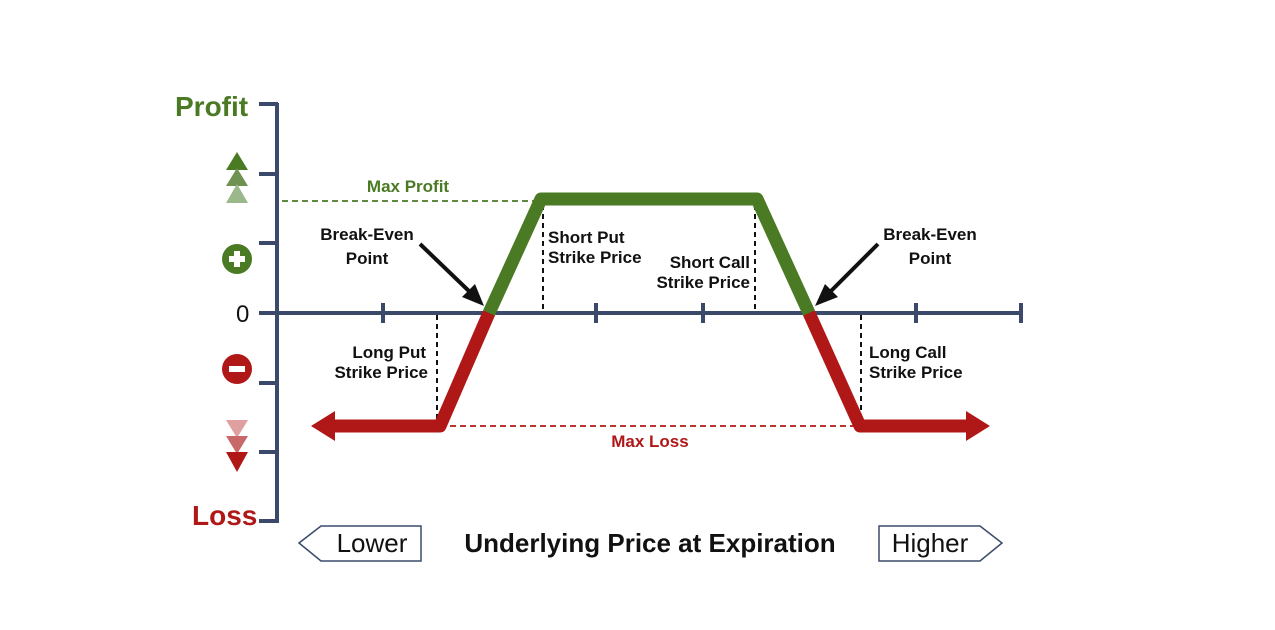  What do you see at coordinates (367, 234) in the screenshot?
I see `break-even-left-line1: Break-Even` at bounding box center [367, 234].